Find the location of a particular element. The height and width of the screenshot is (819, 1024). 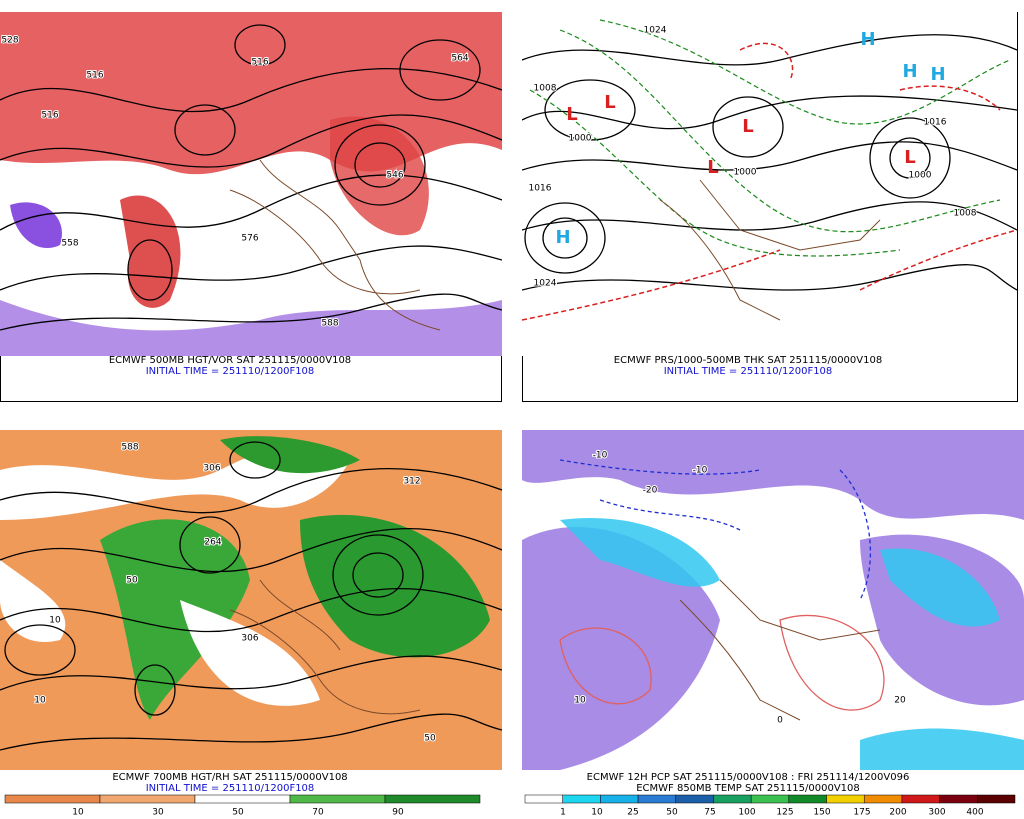

colorbar-label: 25 is located at coordinates (632, 813).